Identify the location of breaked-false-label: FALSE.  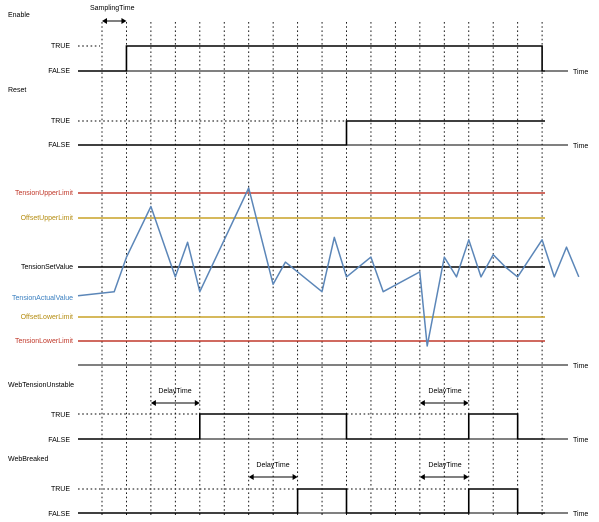
(59, 514).